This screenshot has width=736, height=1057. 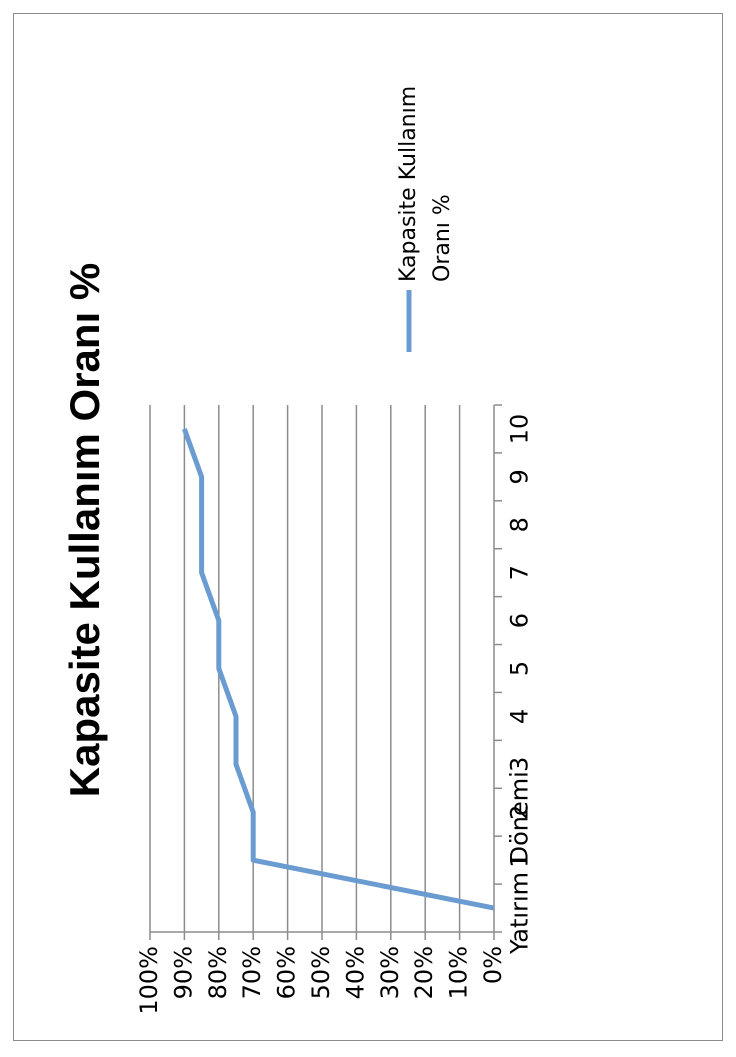 What do you see at coordinates (408, 184) in the screenshot?
I see `legend-label-line1: Kapasite Kullanım` at bounding box center [408, 184].